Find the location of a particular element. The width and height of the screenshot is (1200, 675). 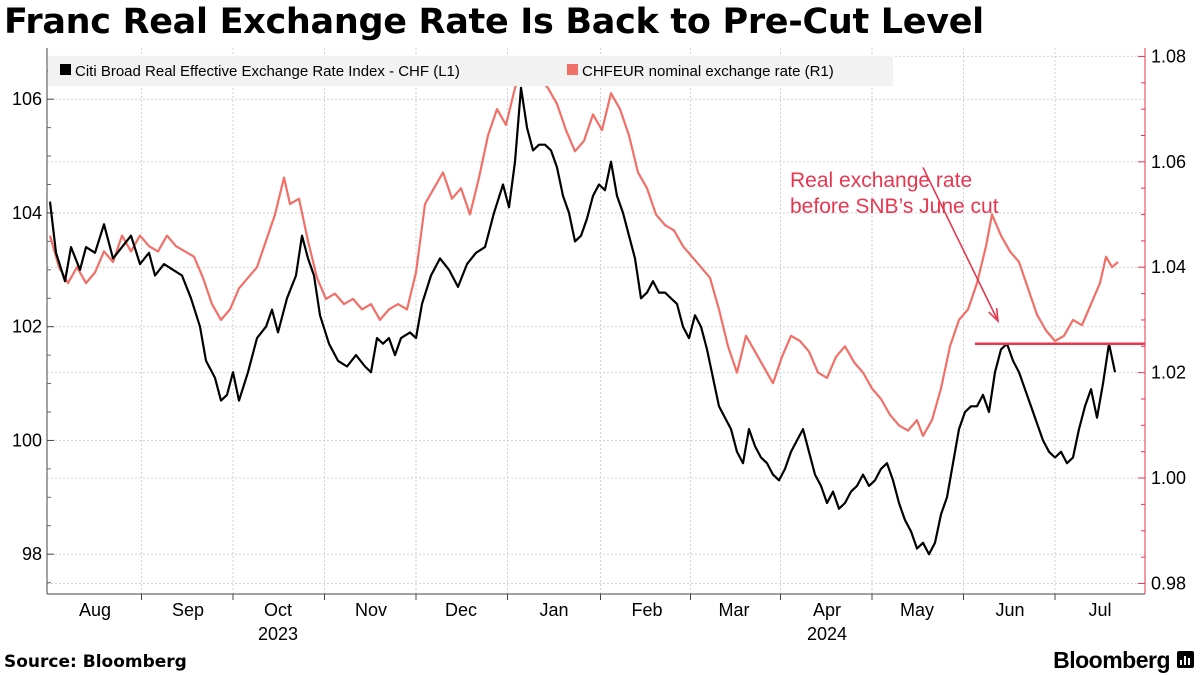

right-axis-ticks: 0.98 1.00 1.02 1.04 1.06 1.08 is located at coordinates (1162, 319).